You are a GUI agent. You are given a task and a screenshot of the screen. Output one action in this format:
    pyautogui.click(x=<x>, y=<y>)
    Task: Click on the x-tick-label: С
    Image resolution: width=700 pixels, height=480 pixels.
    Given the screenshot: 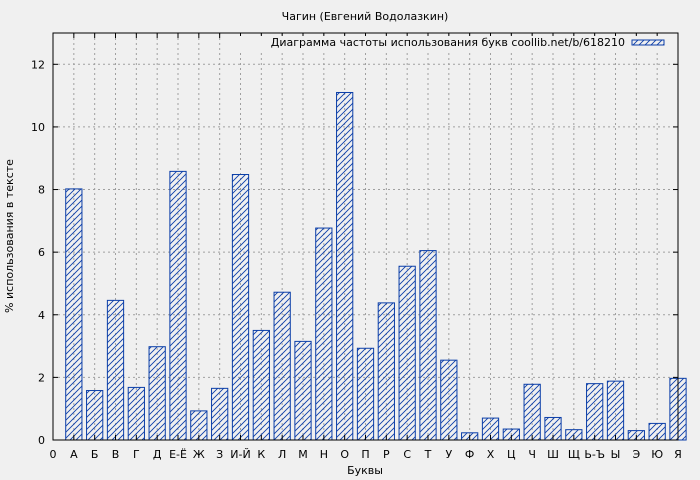 What is the action you would take?
    pyautogui.click(x=407, y=454)
    